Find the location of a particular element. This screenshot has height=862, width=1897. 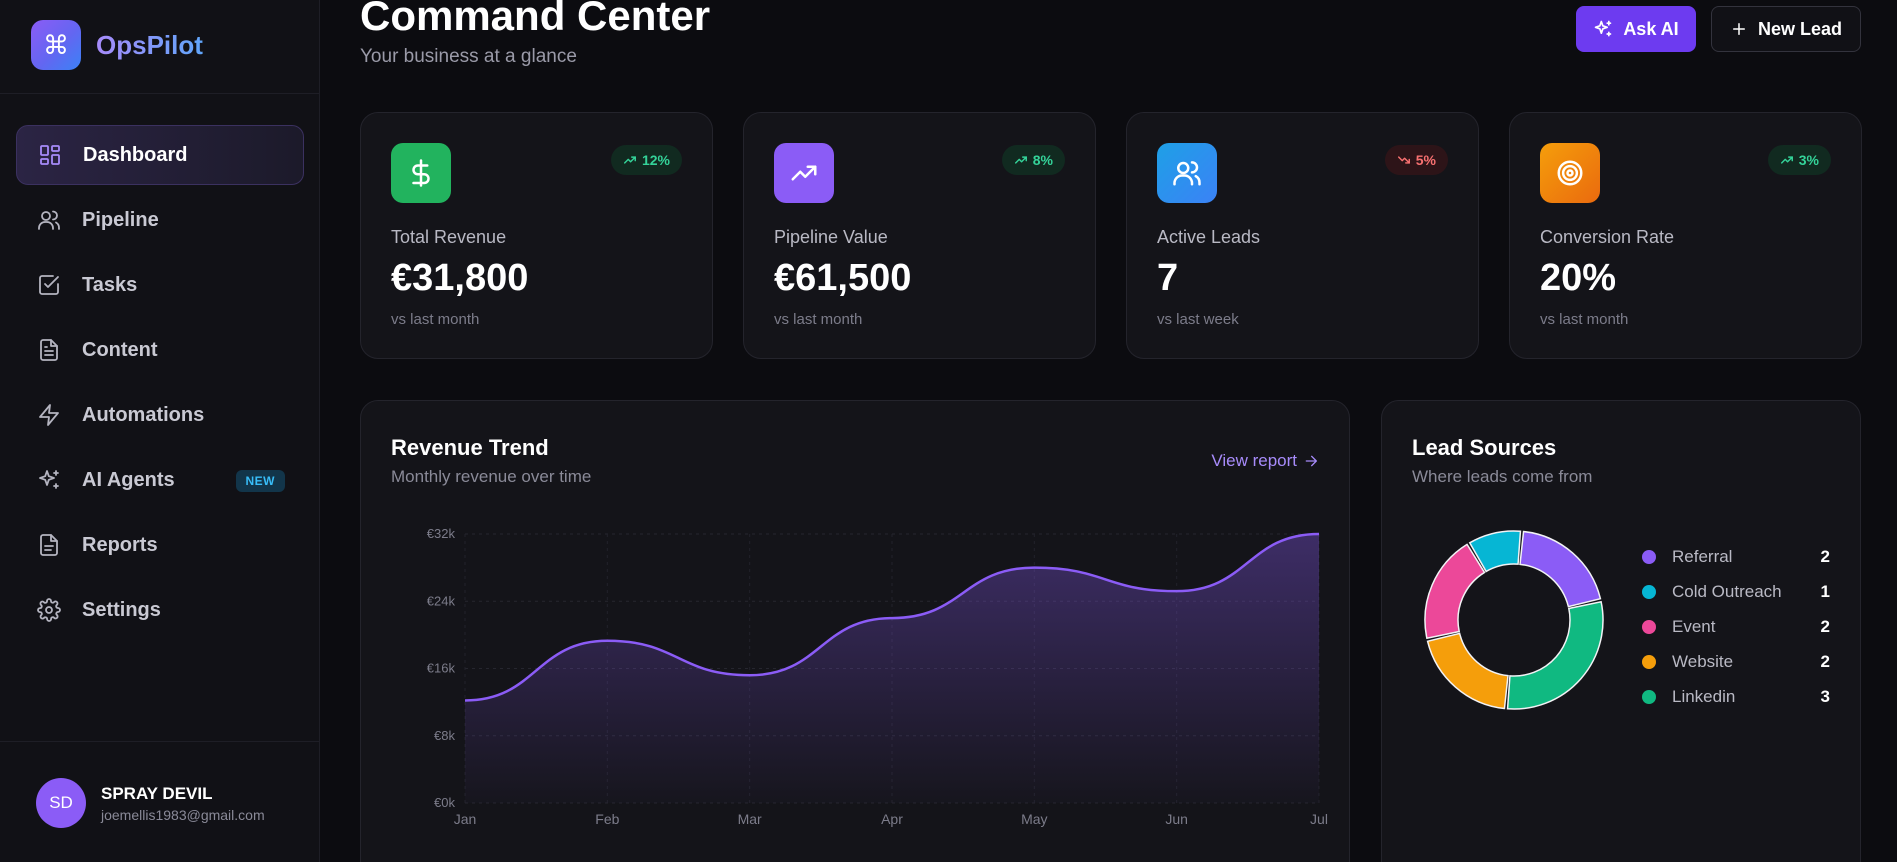

stat-card-pipeline-value: 8% Pipeline Value €61,500 vs last month is located at coordinates (919, 235).